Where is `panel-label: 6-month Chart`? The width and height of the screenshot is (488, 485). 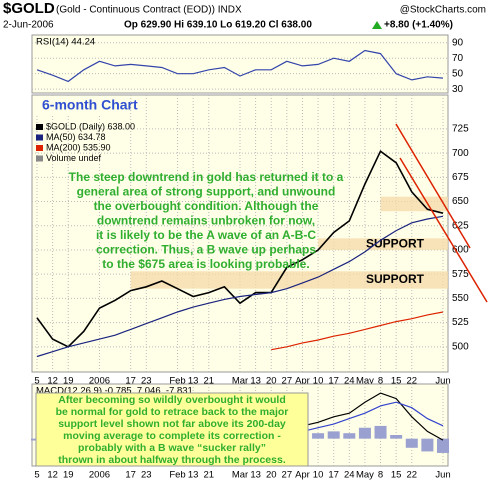
panel-label: 6-month Chart is located at coordinates (90, 105).